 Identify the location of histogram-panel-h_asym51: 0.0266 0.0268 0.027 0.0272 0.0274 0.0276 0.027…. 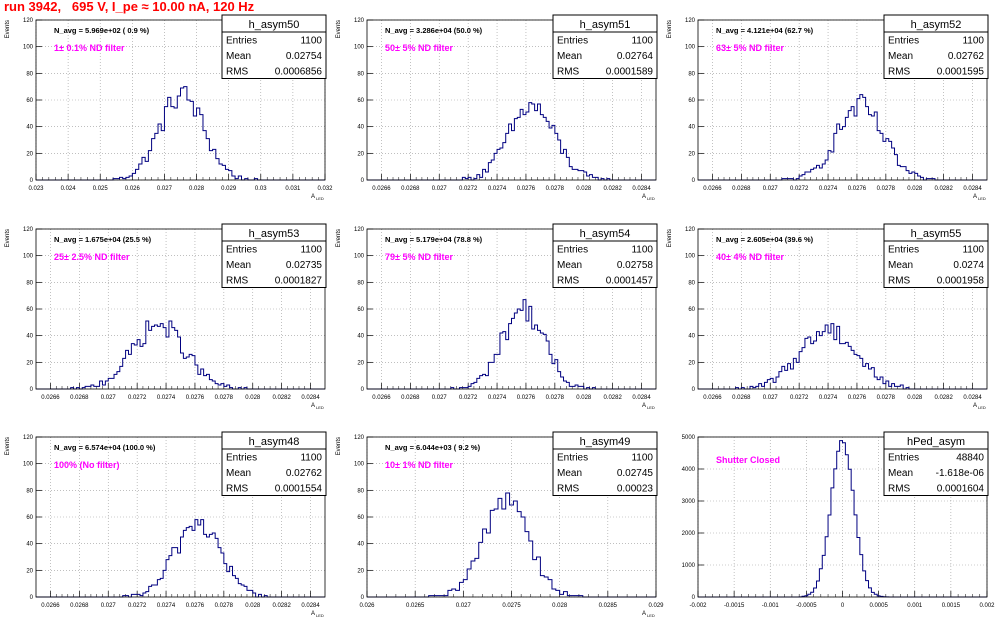
(497, 107).